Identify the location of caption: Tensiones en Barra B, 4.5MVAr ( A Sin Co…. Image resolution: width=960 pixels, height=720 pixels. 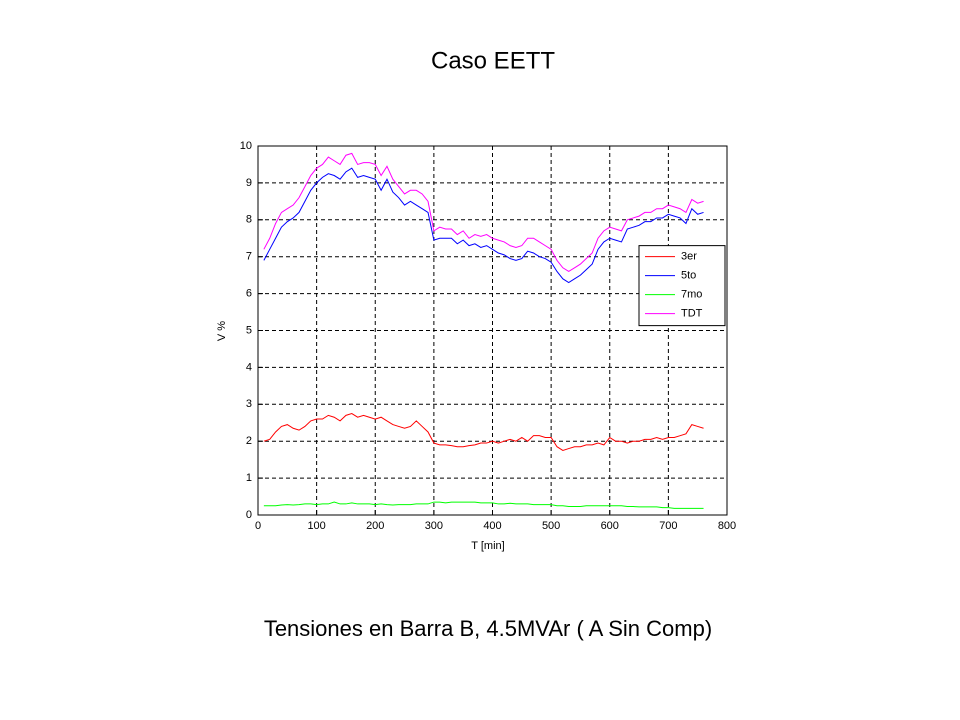
(488, 628).